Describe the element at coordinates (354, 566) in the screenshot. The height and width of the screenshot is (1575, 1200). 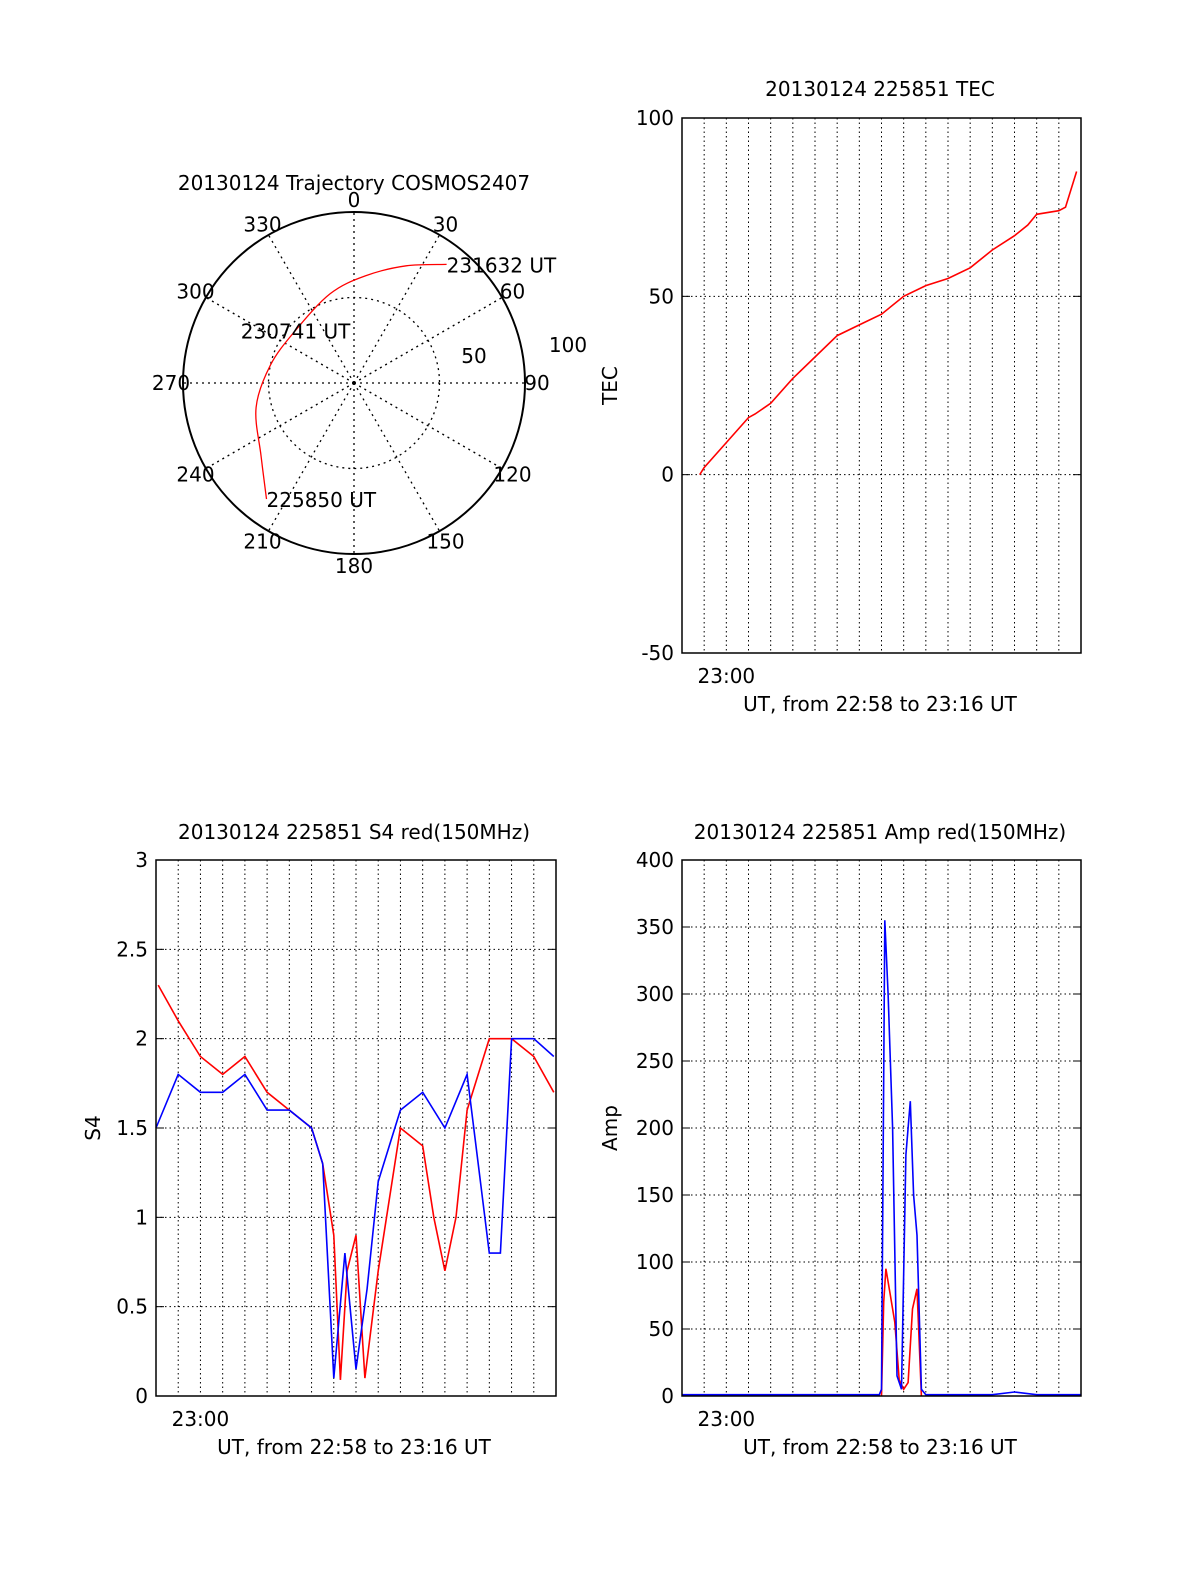
I see `polar-azimuth-label: 180` at that location.